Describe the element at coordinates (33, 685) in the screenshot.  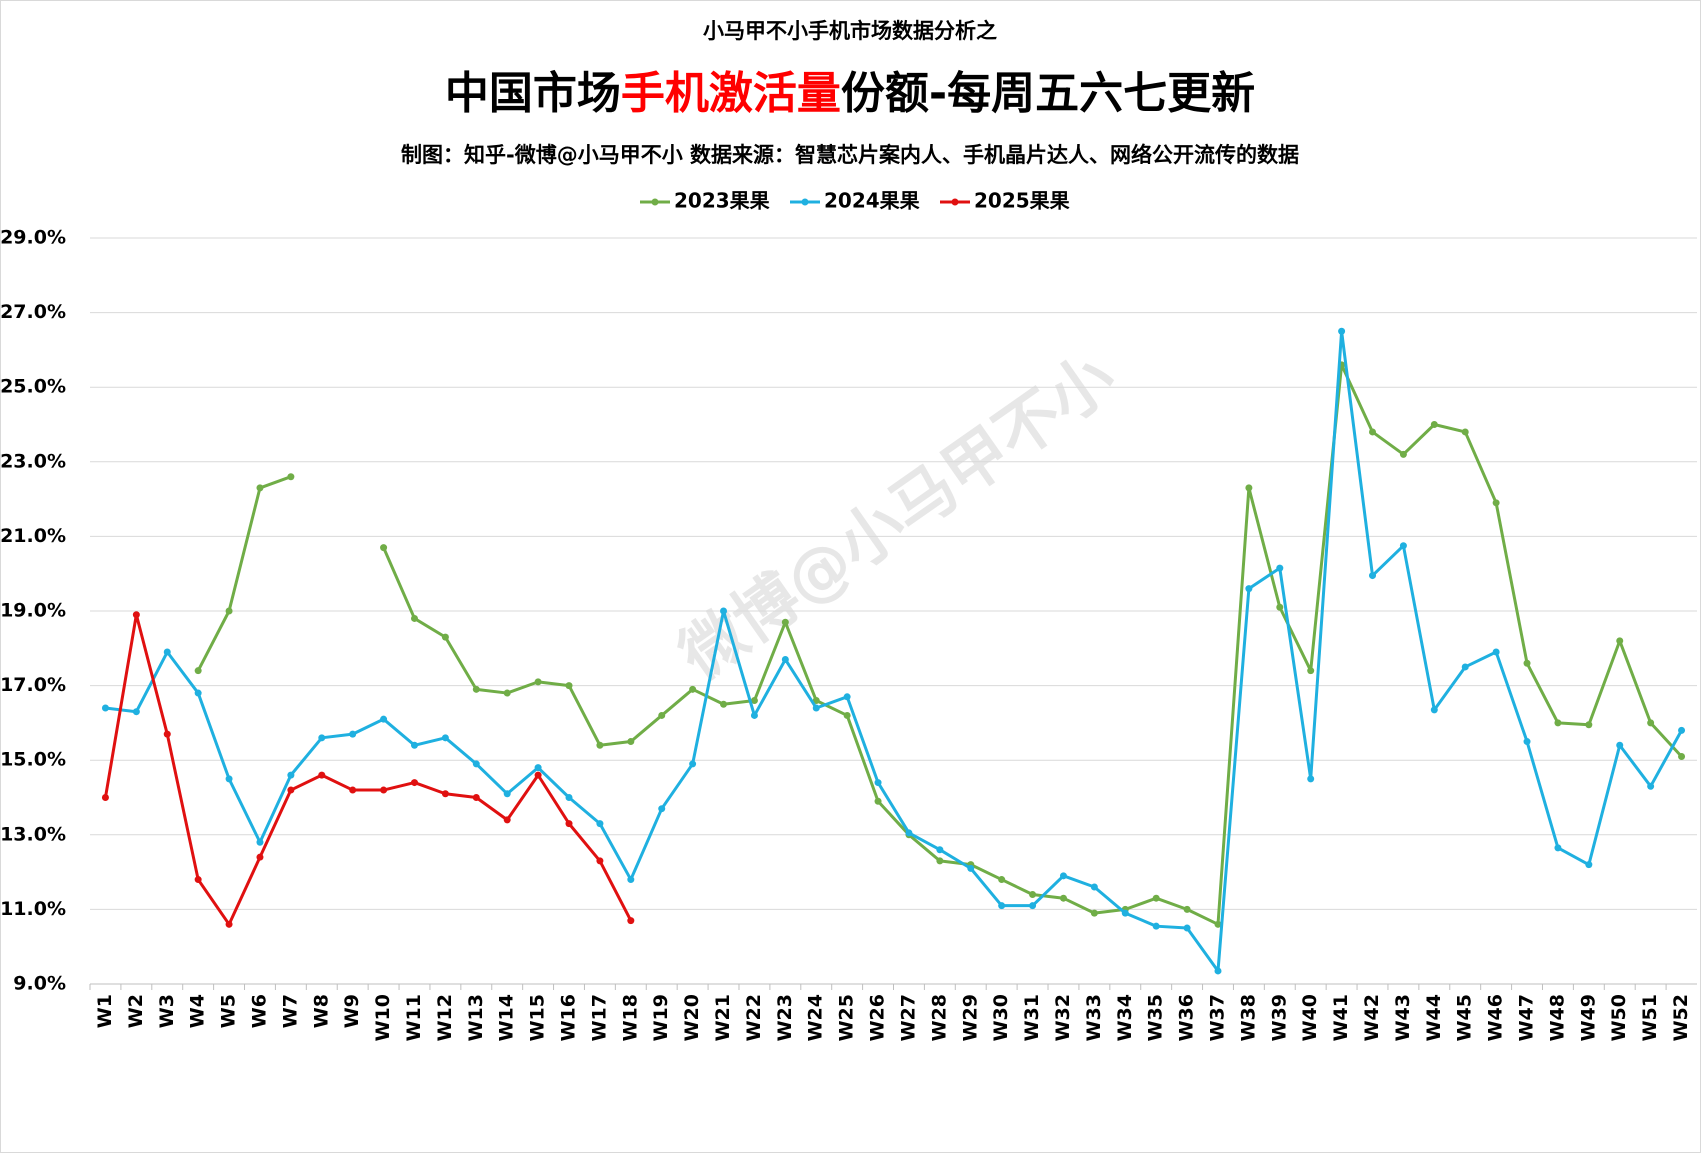
I see `y-tick-label: 17.0%` at that location.